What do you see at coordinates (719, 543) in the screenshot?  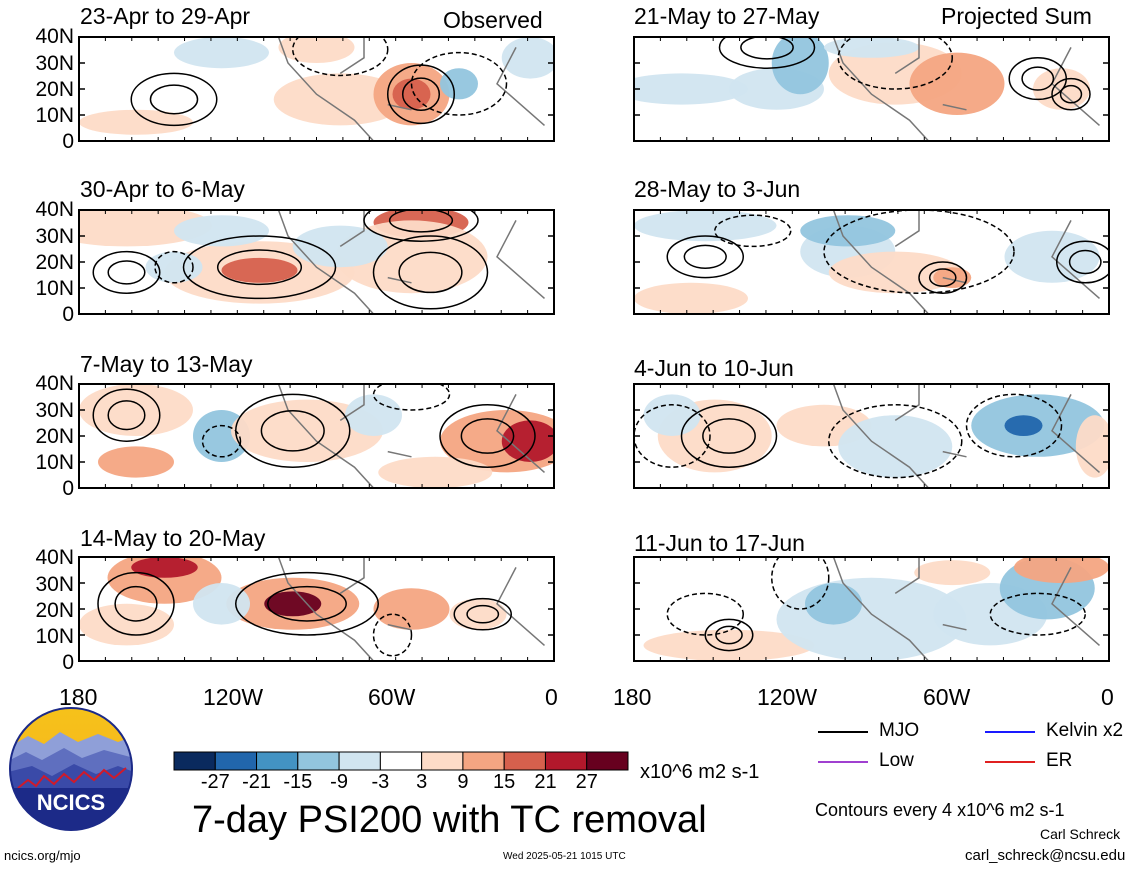 I see `panel-title-proj-4: 11-Jun to 17-Jun` at bounding box center [719, 543].